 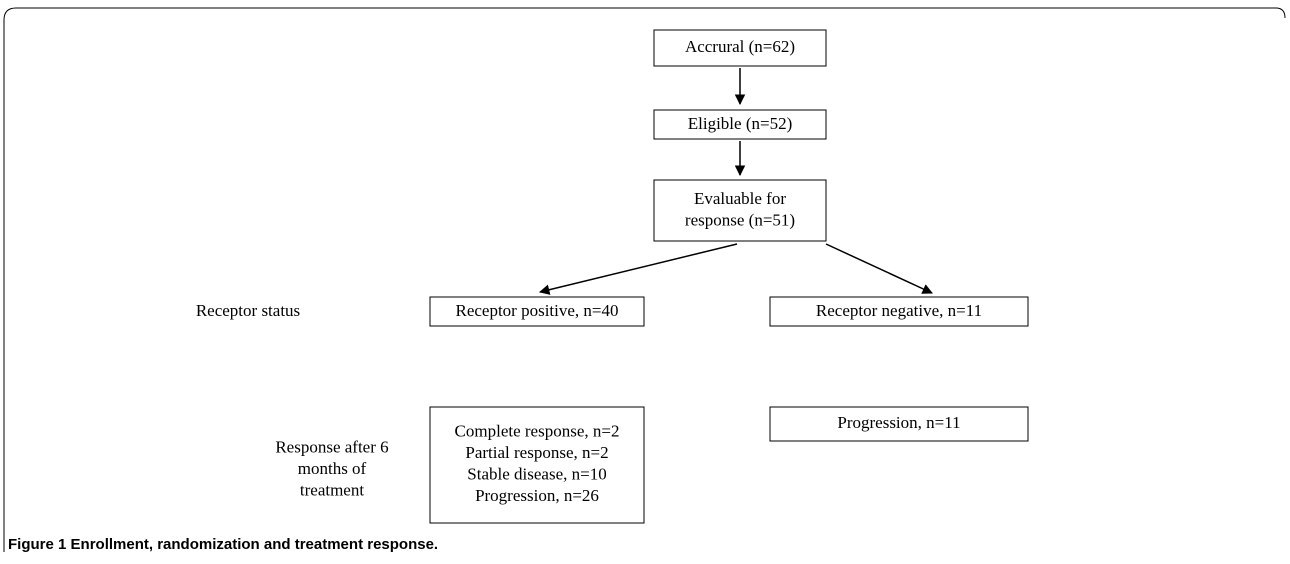 I want to click on caption-label: Figure 1, so click(x=37, y=544).